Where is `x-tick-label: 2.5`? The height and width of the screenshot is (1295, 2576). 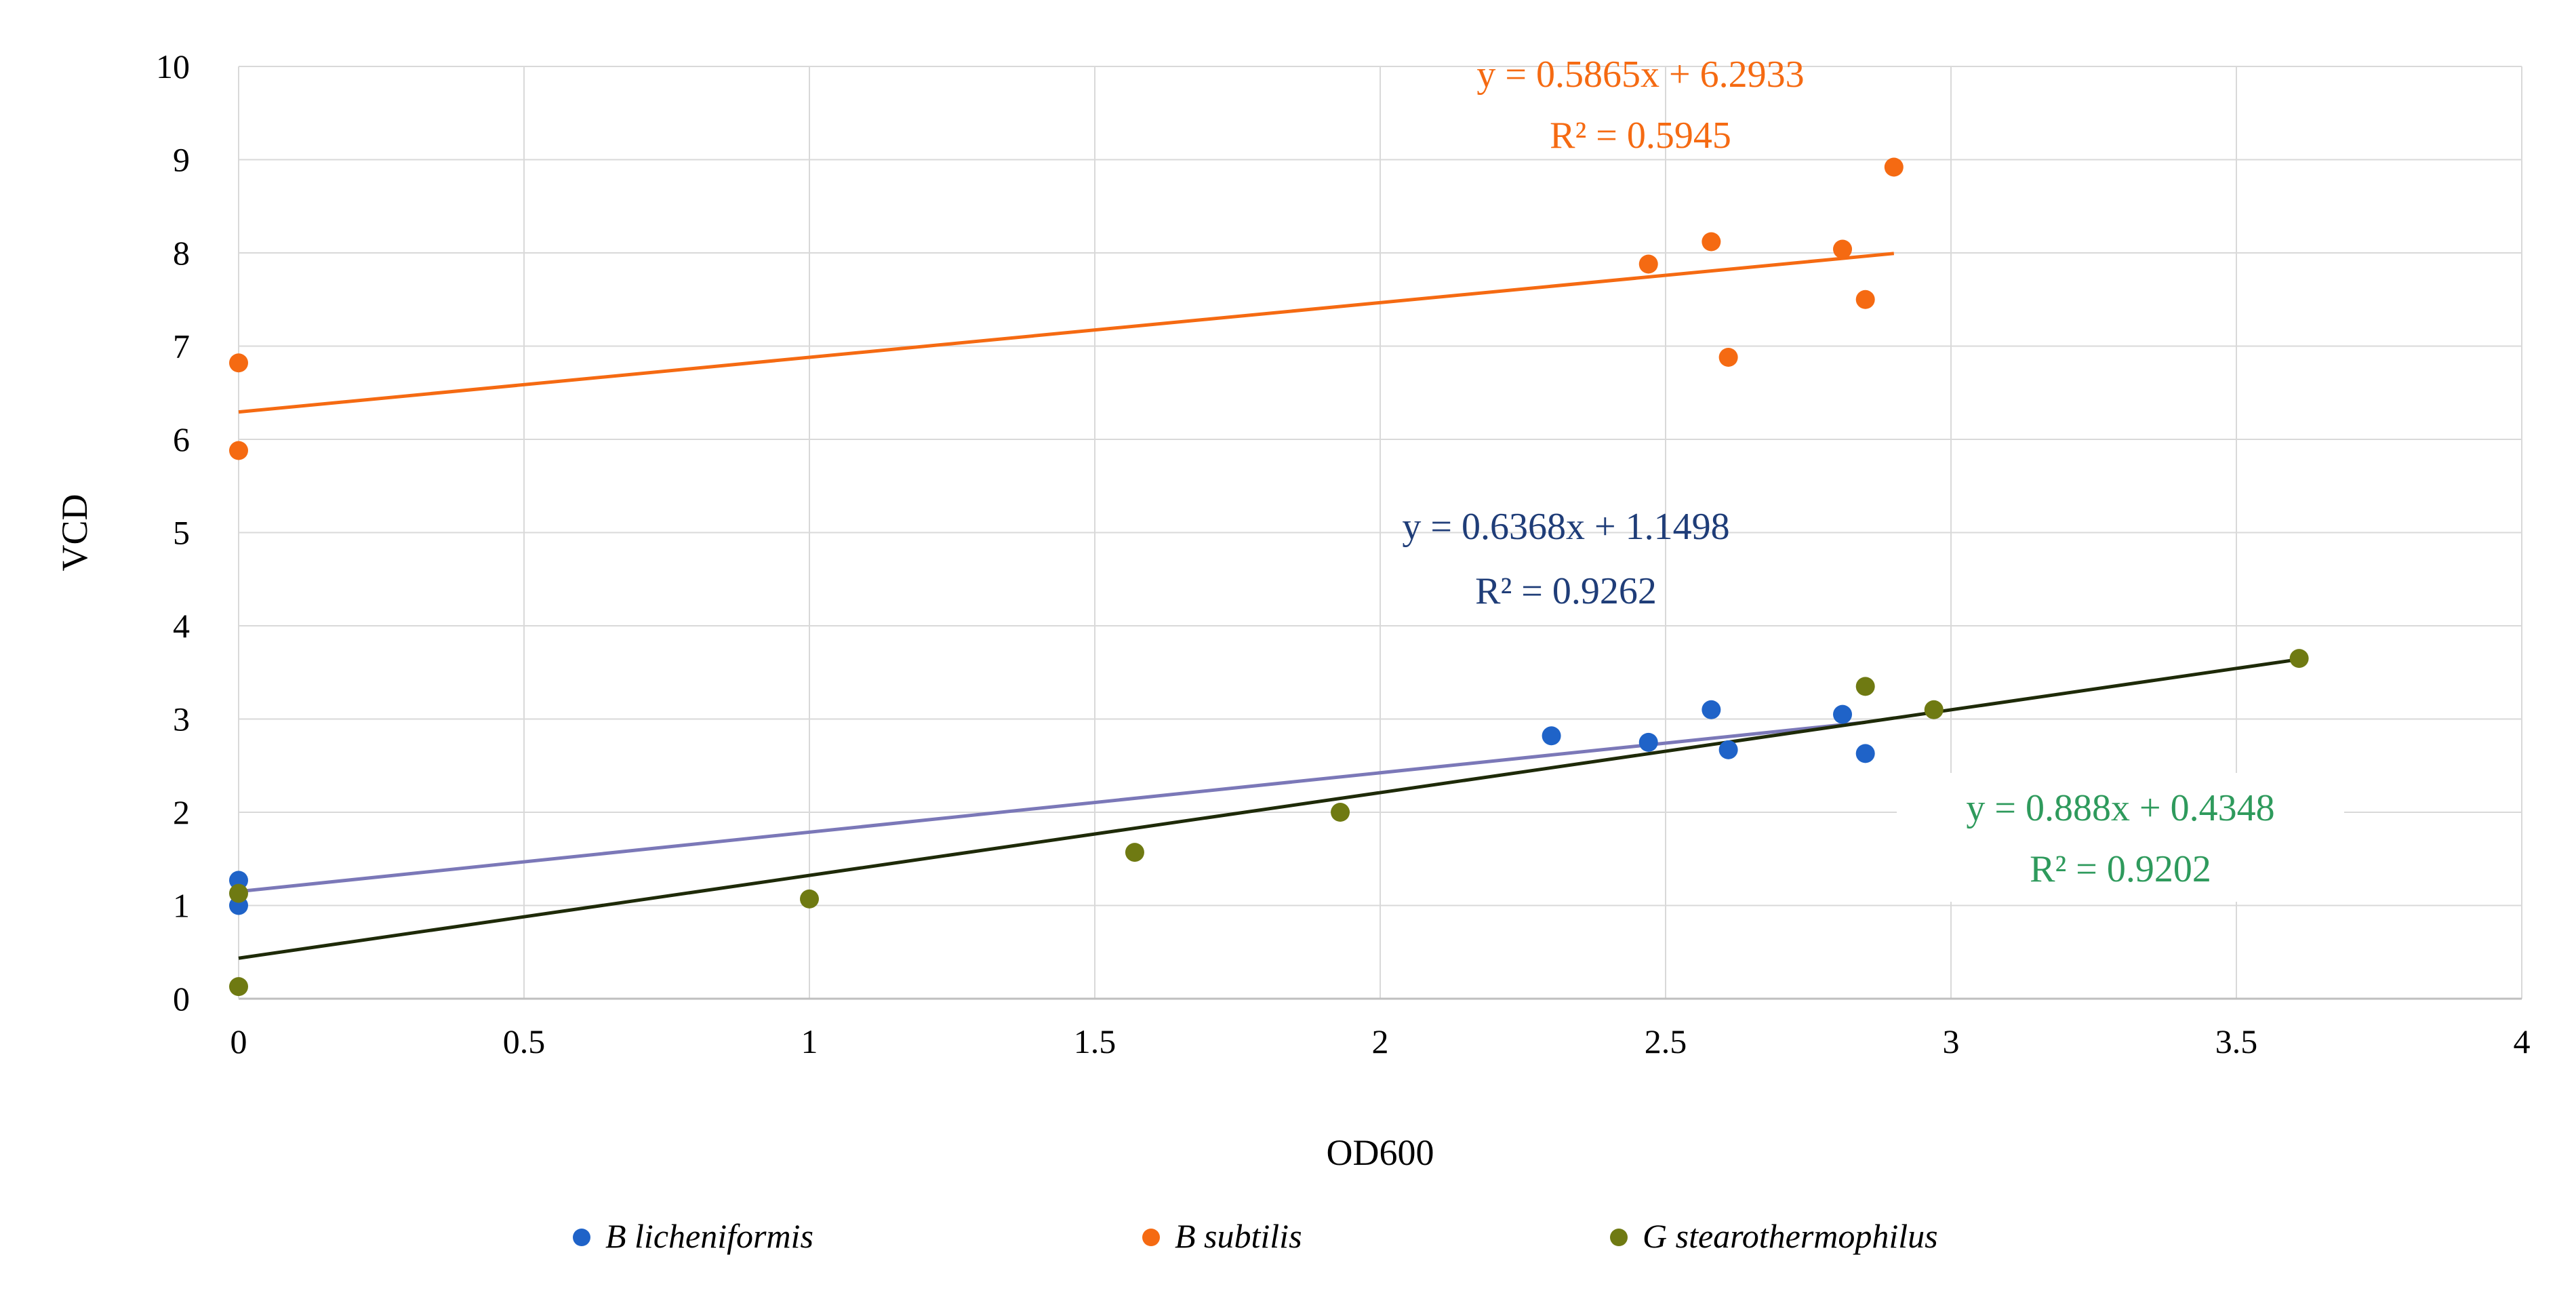
x-tick-label: 2.5 is located at coordinates (1666, 1041).